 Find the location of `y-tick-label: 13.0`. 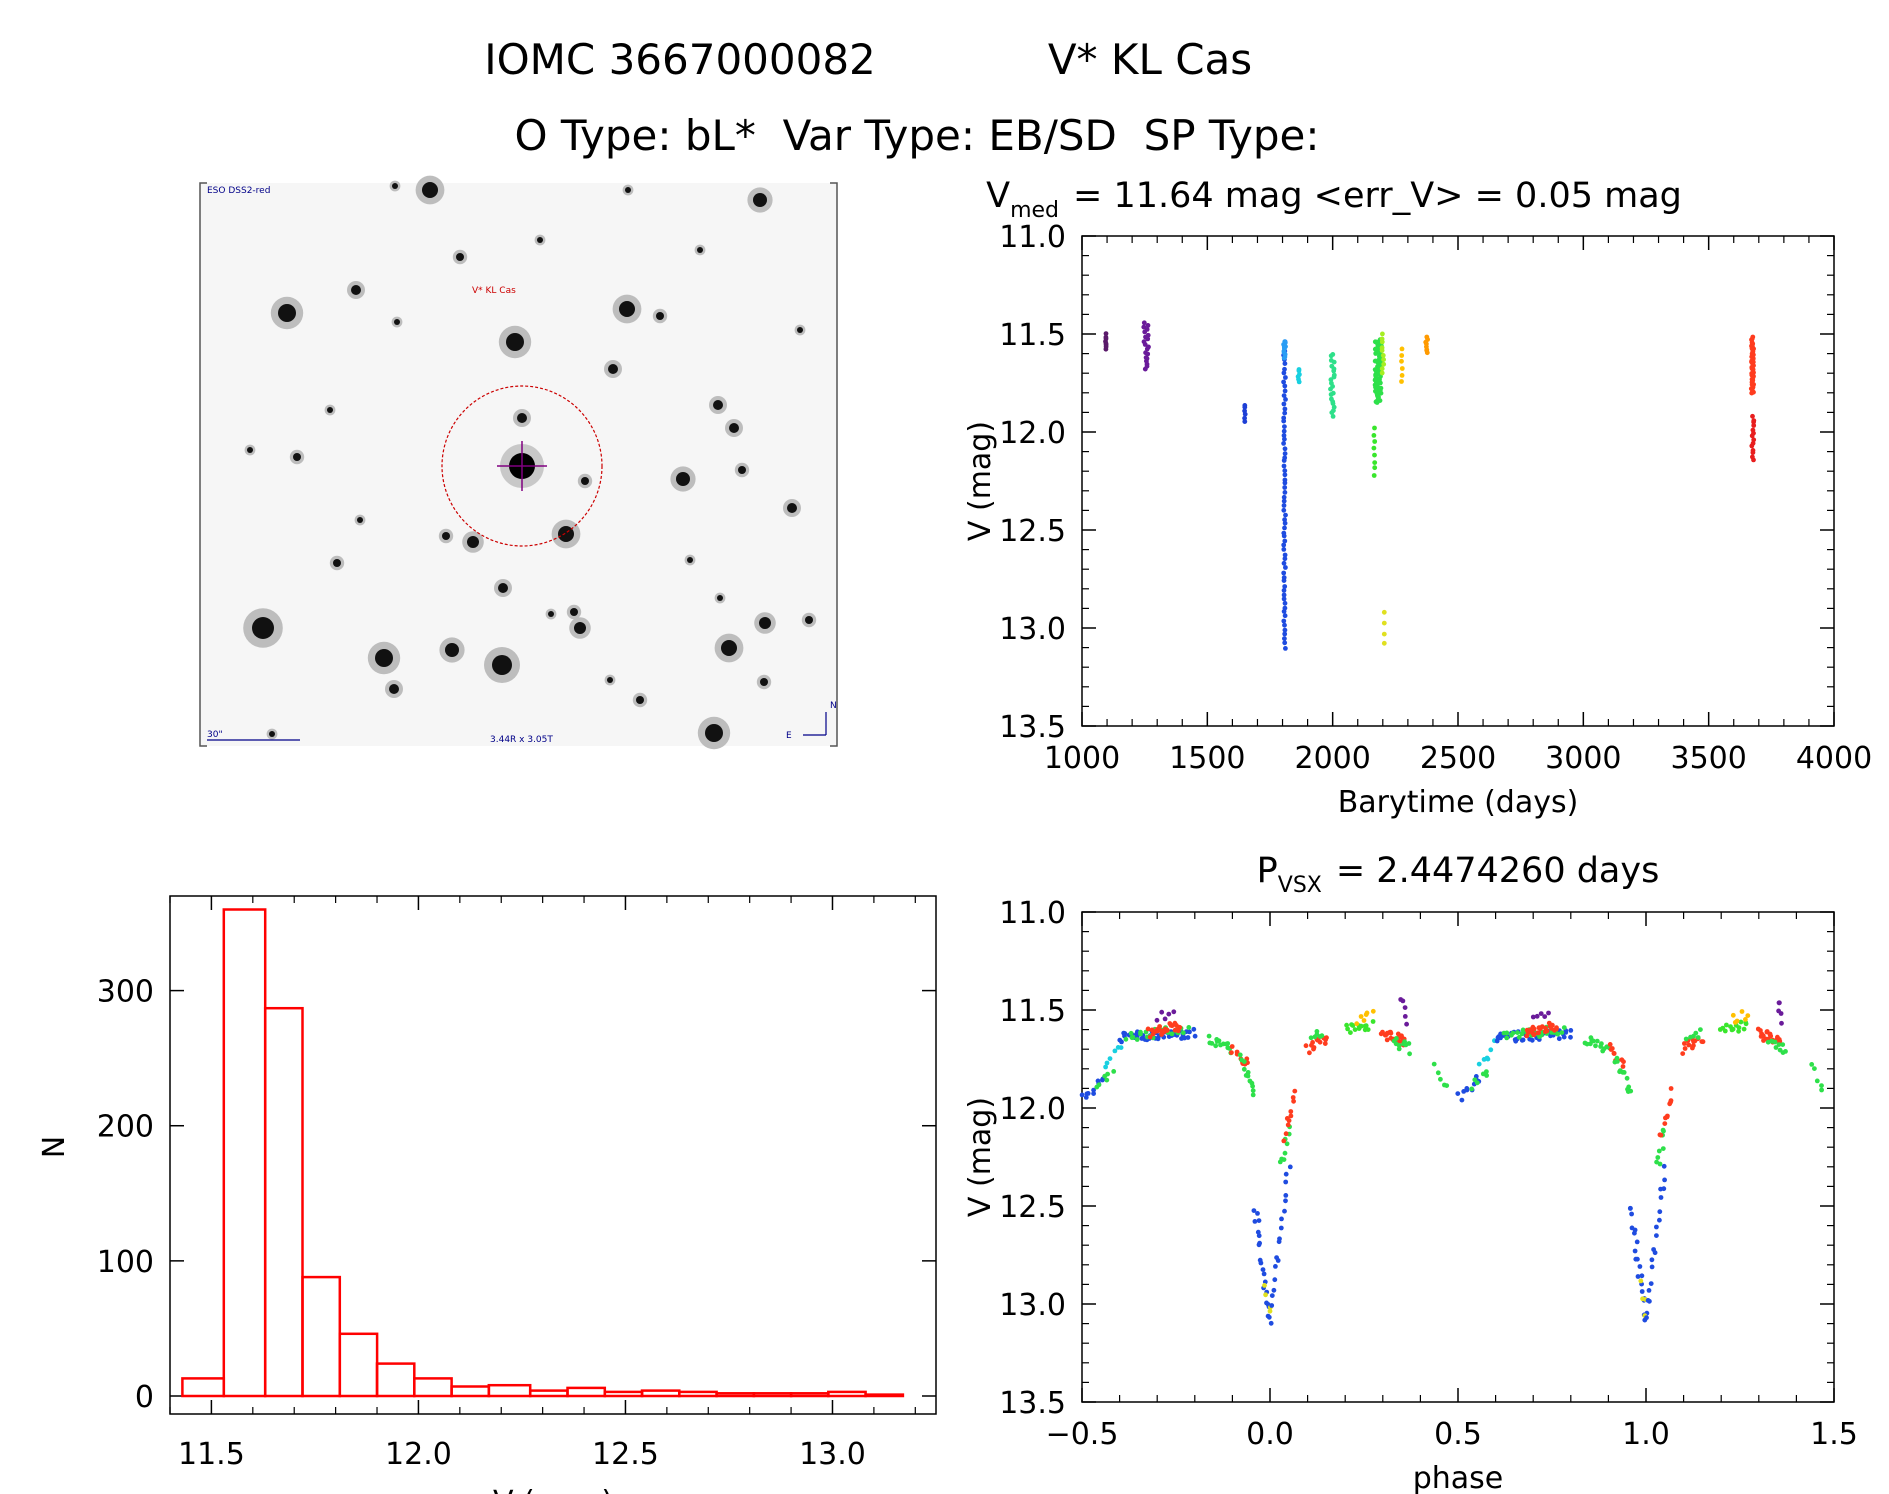

y-tick-label: 13.0 is located at coordinates (1032, 629).